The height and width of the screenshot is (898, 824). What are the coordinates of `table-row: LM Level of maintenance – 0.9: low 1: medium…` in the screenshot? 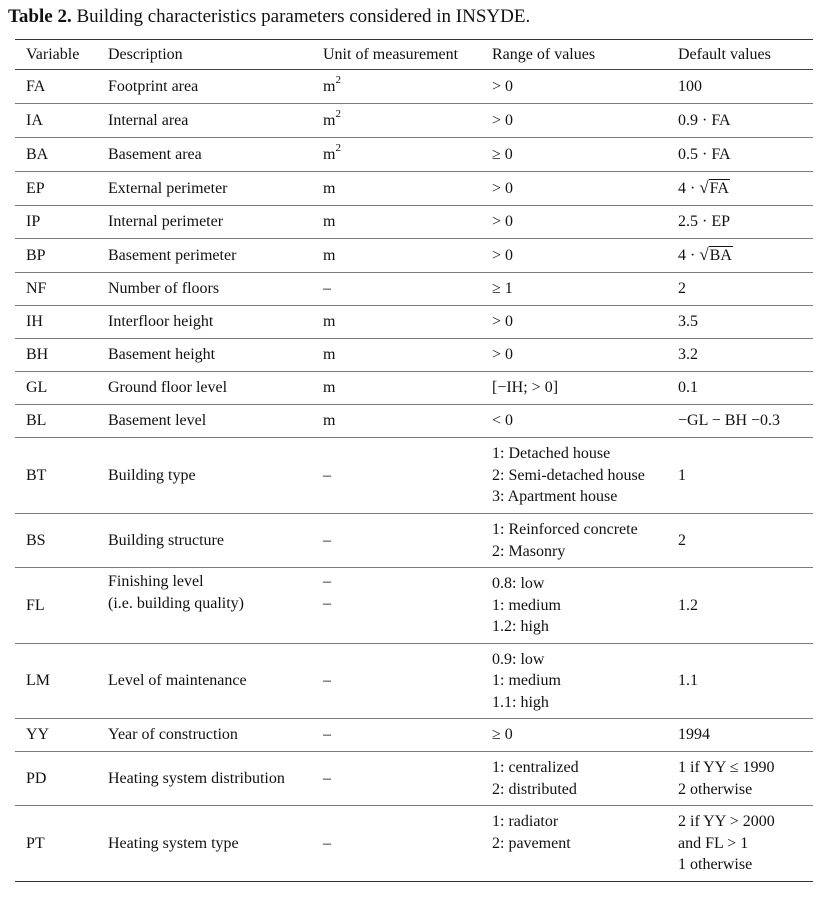 It's located at (414, 681).